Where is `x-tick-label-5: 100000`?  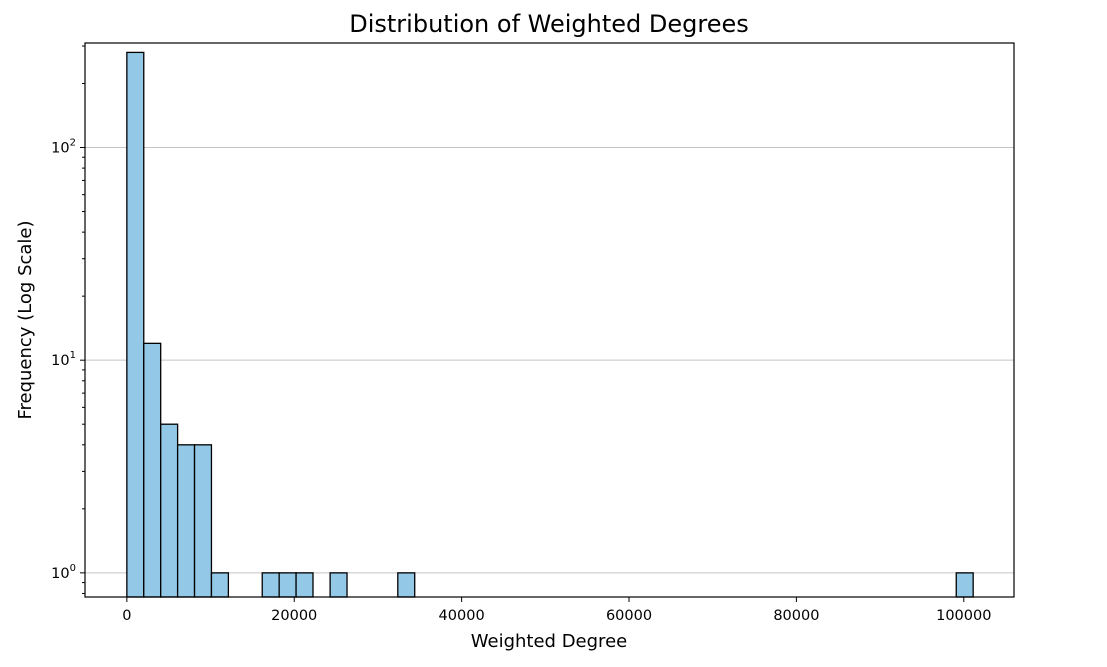 x-tick-label-5: 100000 is located at coordinates (963, 616).